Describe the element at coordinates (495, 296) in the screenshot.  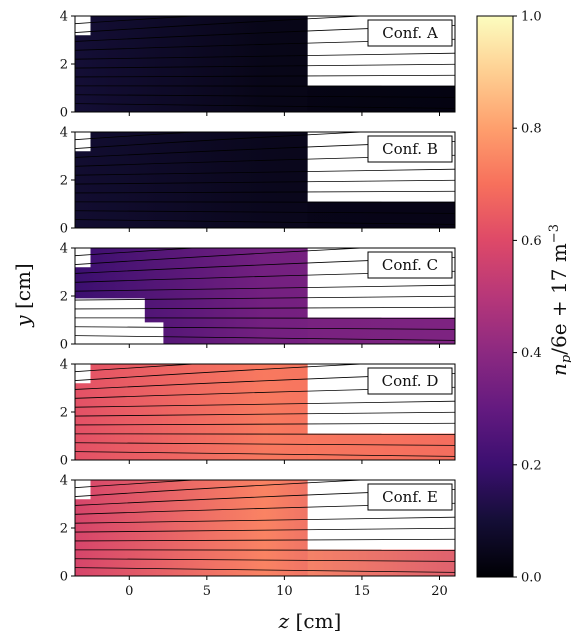
I see `colorbar-gradient` at that location.